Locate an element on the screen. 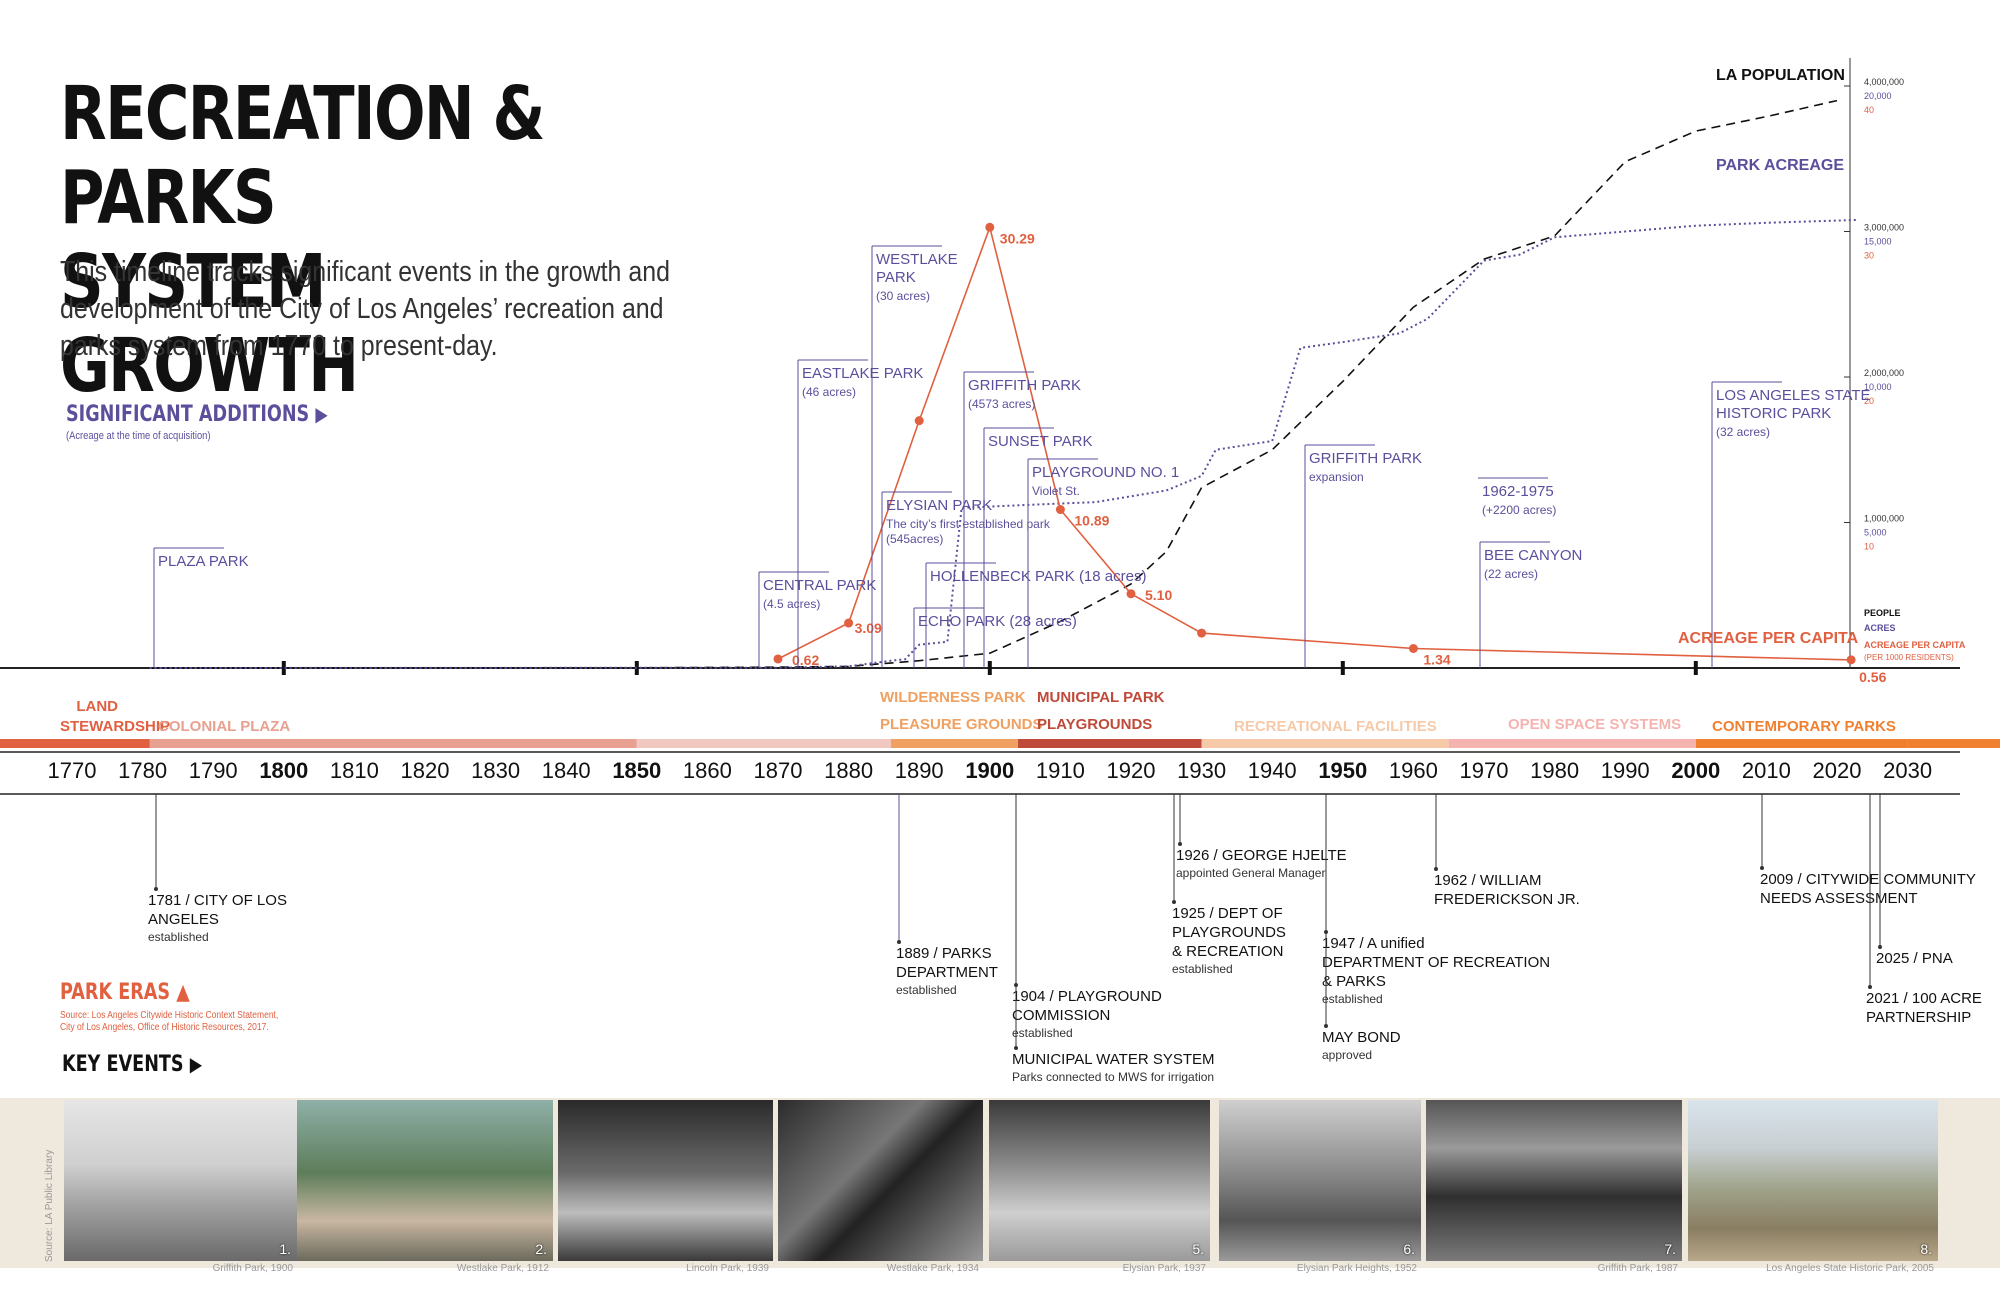  event-title: DEPARTMENT is located at coordinates (947, 972).